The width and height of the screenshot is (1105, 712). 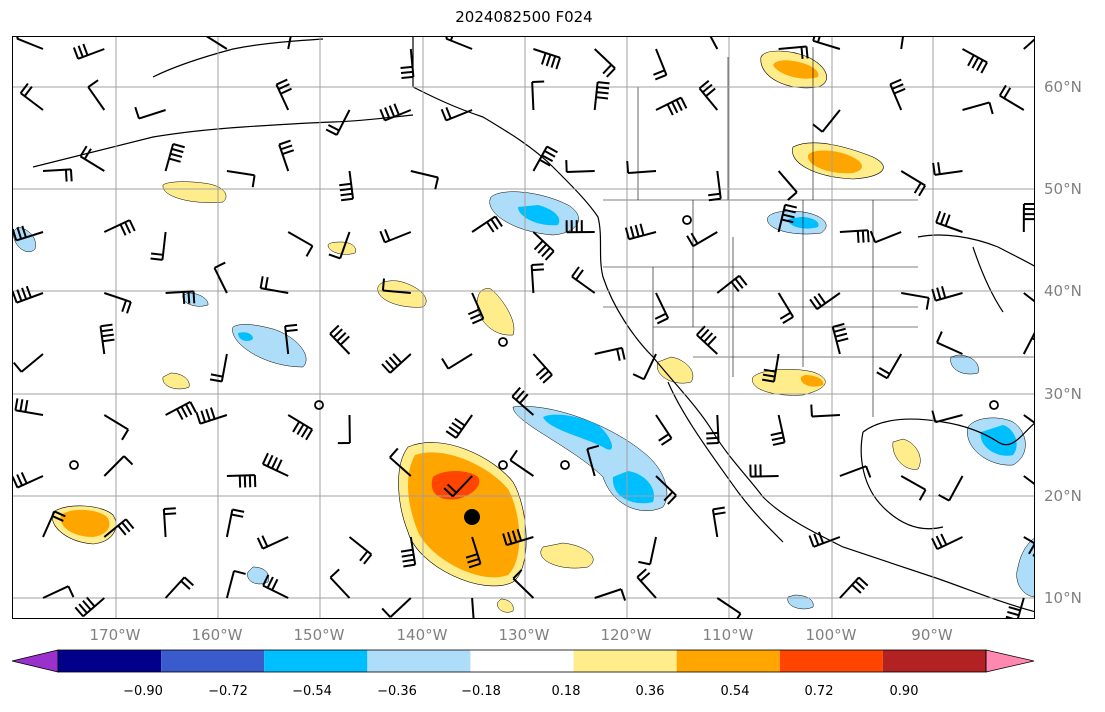 What do you see at coordinates (1063, 598) in the screenshot?
I see `lat-label-10n: 10°N` at bounding box center [1063, 598].